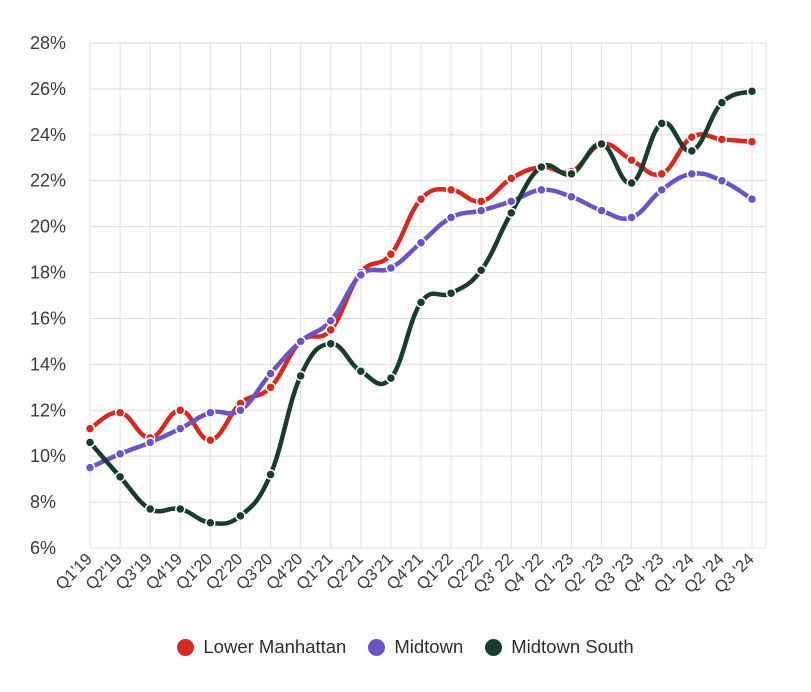  I want to click on y-tick-label: 22%, so click(48, 181).